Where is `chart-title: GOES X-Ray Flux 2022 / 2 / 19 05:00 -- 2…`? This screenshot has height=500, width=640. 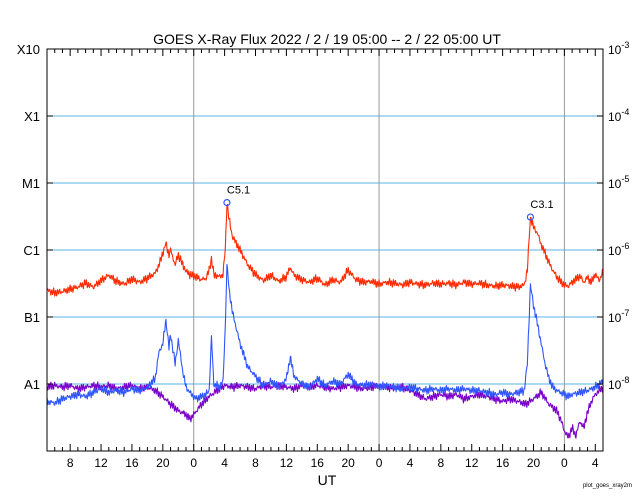 chart-title: GOES X-Ray Flux 2022 / 2 / 19 05:00 -- 2… is located at coordinates (327, 39).